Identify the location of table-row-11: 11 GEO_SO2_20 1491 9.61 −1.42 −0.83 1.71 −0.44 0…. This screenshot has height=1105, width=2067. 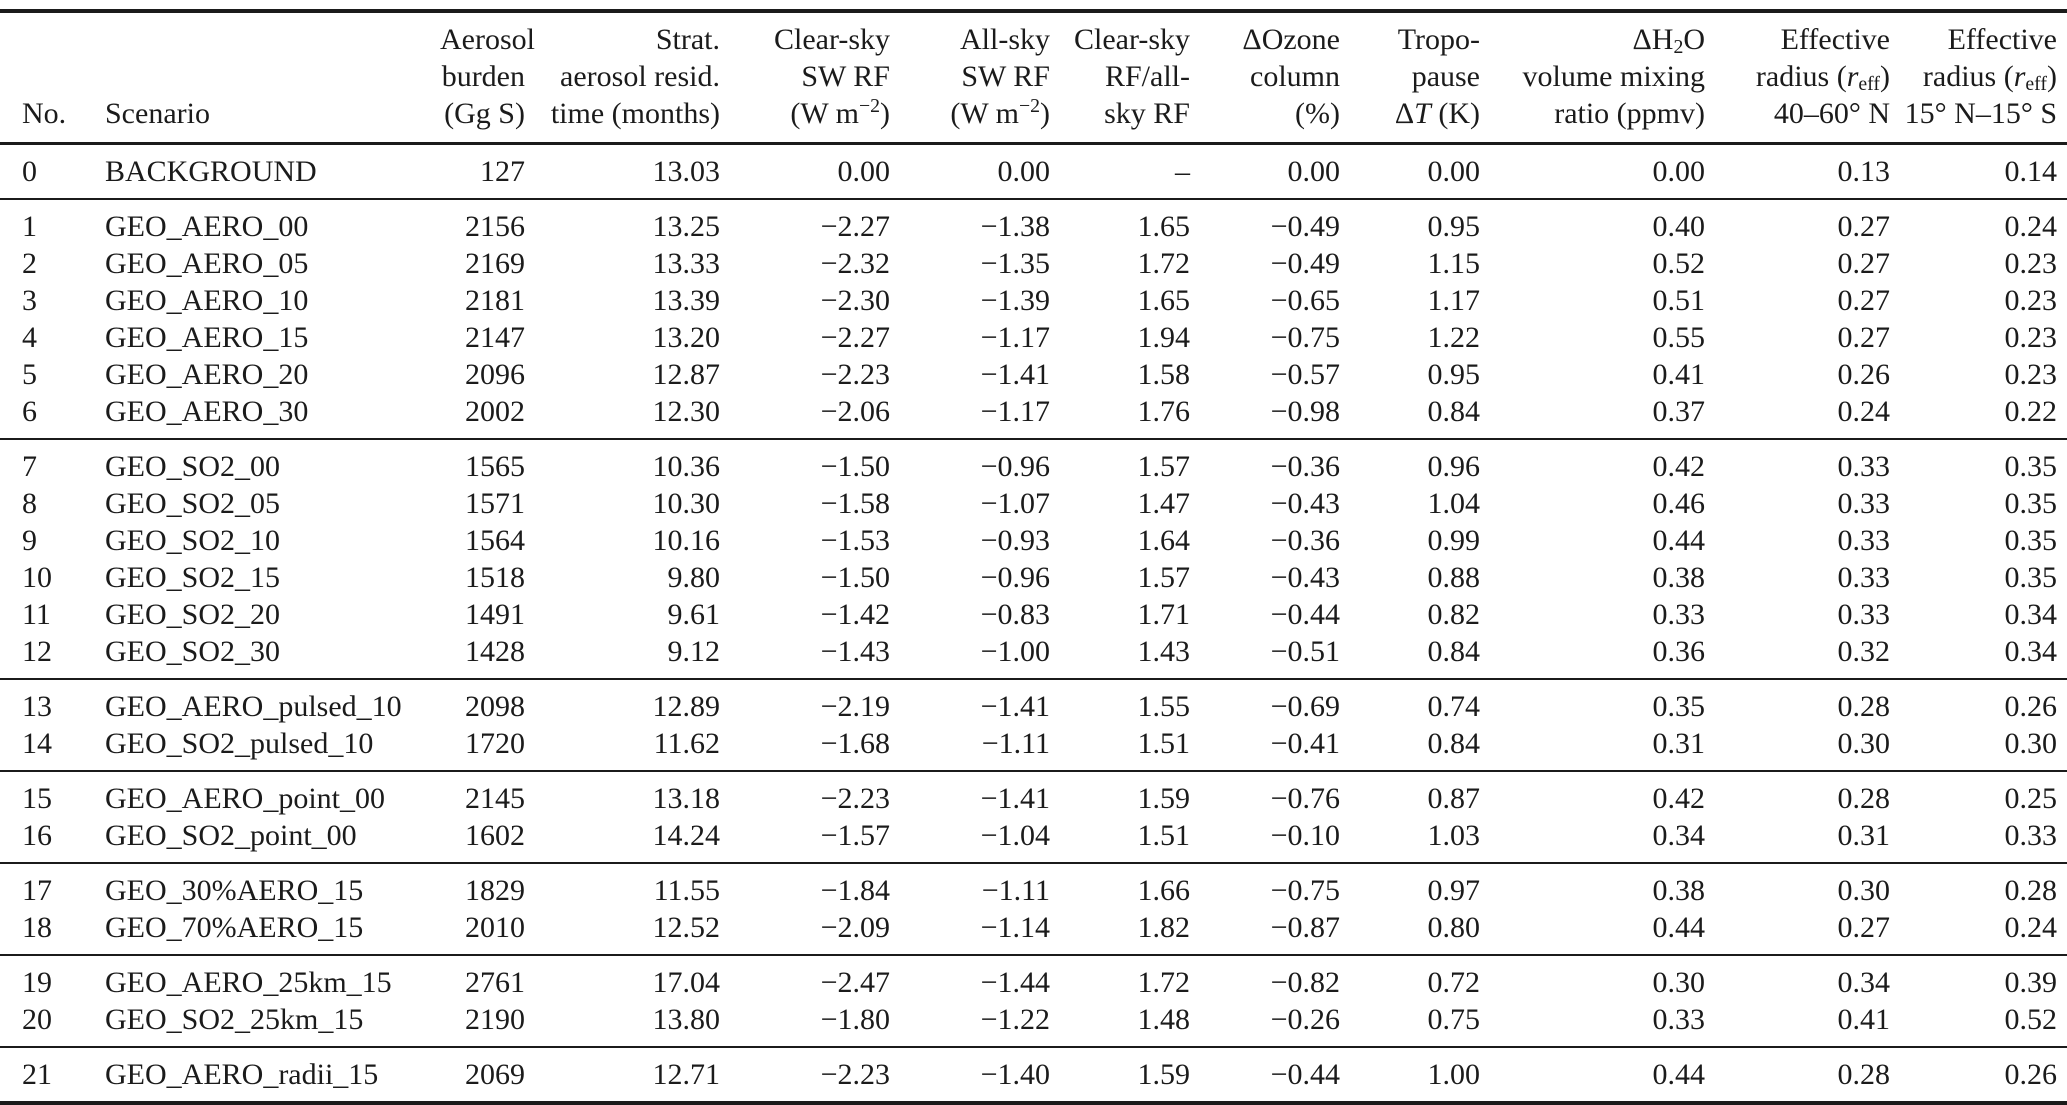
(1033, 614).